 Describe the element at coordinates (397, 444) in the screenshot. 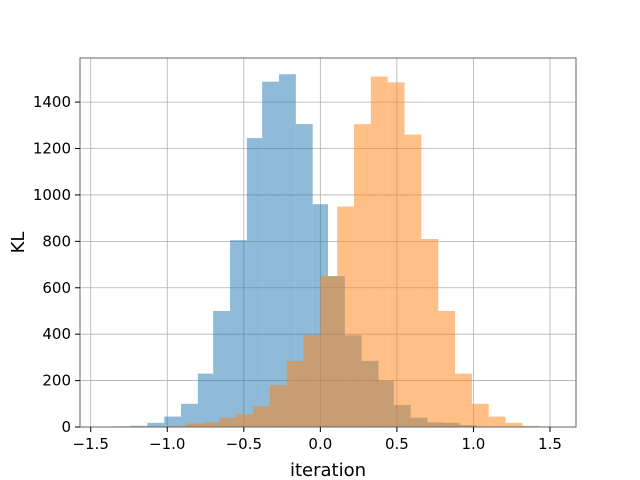

I see `x-tick-label: 0.5` at that location.